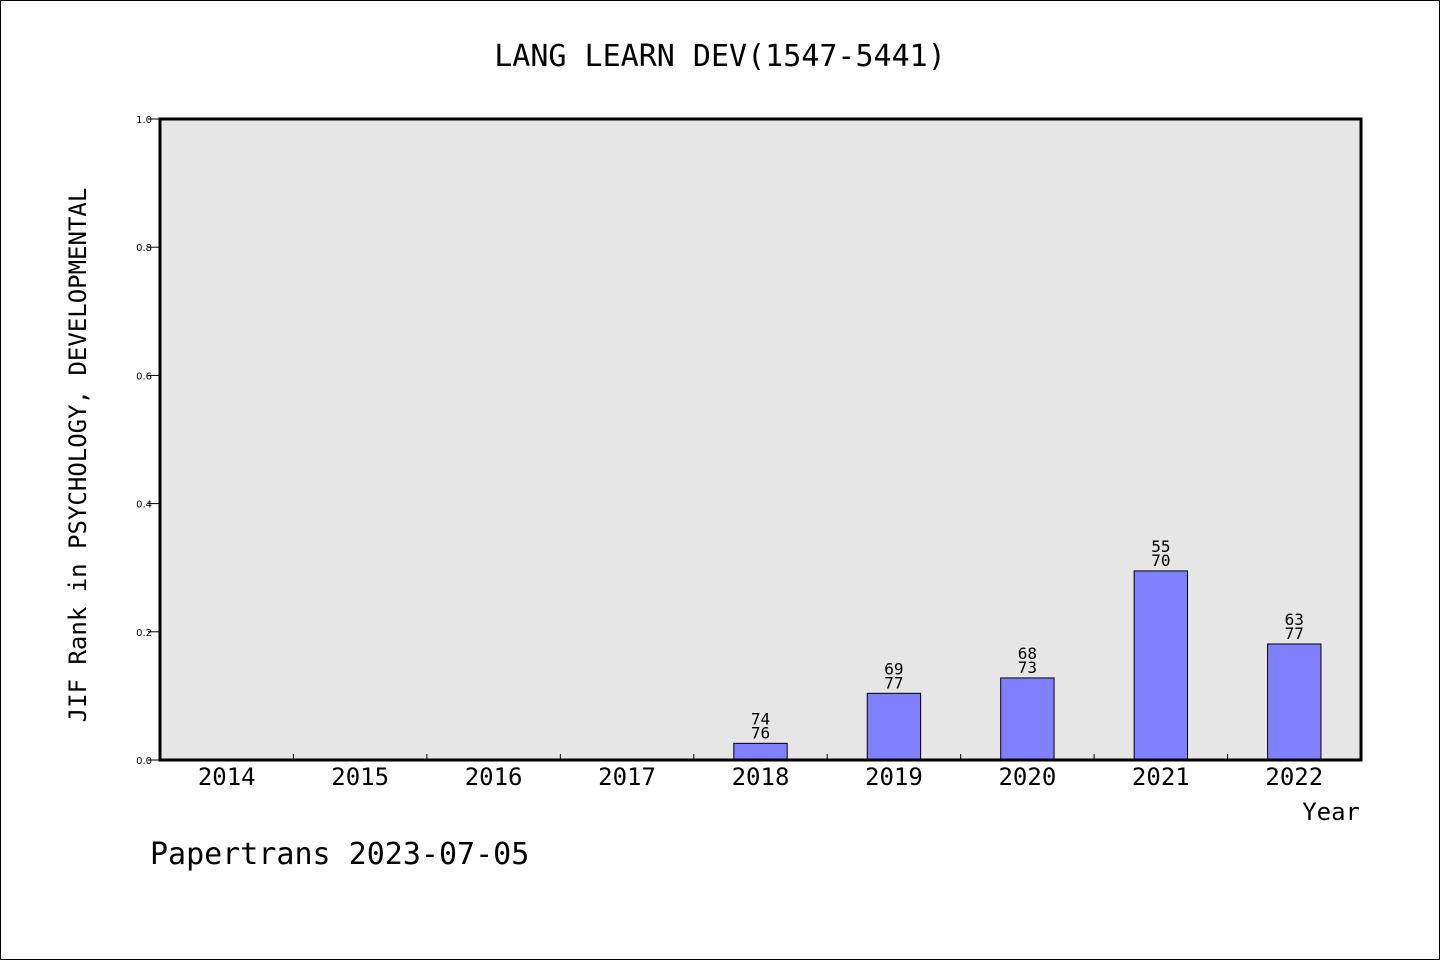 The width and height of the screenshot is (1440, 960). What do you see at coordinates (360, 777) in the screenshot?
I see `x-tick-label: 2015` at bounding box center [360, 777].